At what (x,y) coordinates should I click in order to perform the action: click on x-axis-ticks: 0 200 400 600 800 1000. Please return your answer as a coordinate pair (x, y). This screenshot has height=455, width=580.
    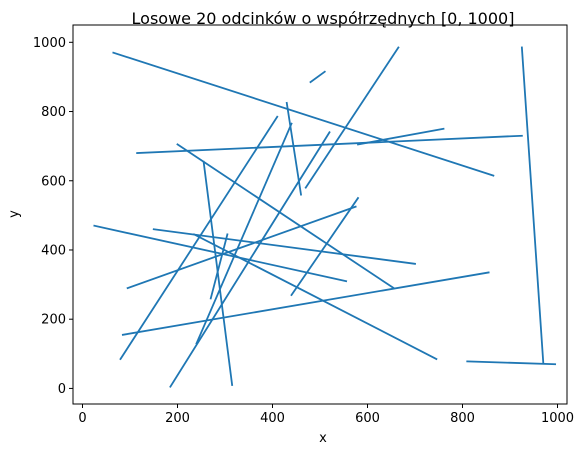
    Looking at the image, I should click on (326, 415).